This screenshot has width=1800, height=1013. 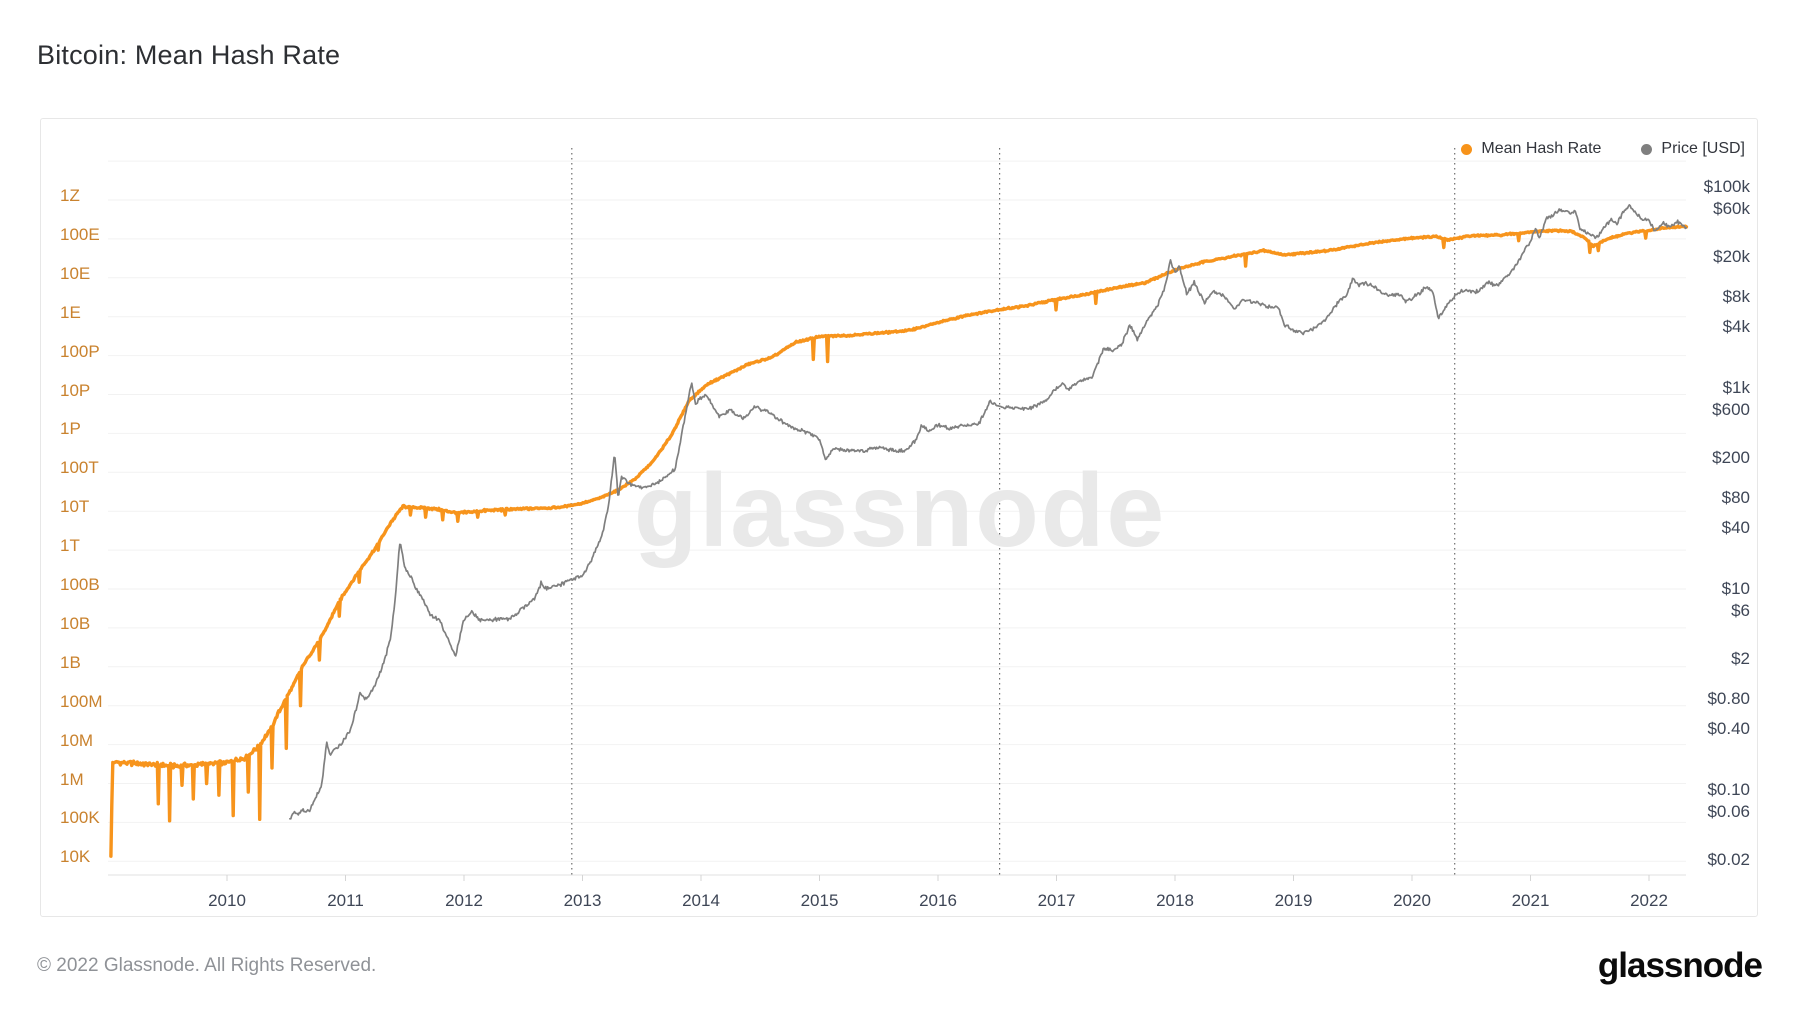 I want to click on y-right-tick-label: $60k, so click(x=1731, y=209).